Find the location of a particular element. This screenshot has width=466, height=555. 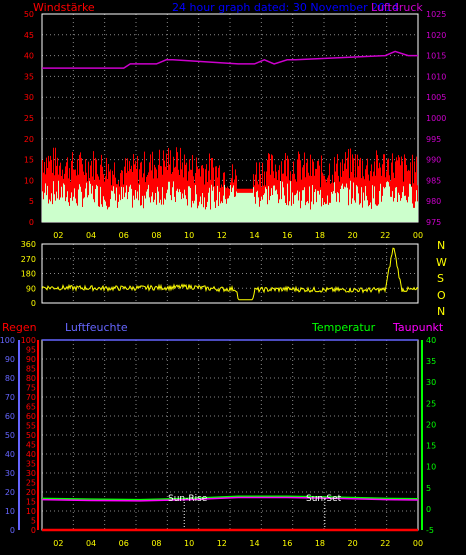

wind-tick-label: 20 is located at coordinates (29, 139).